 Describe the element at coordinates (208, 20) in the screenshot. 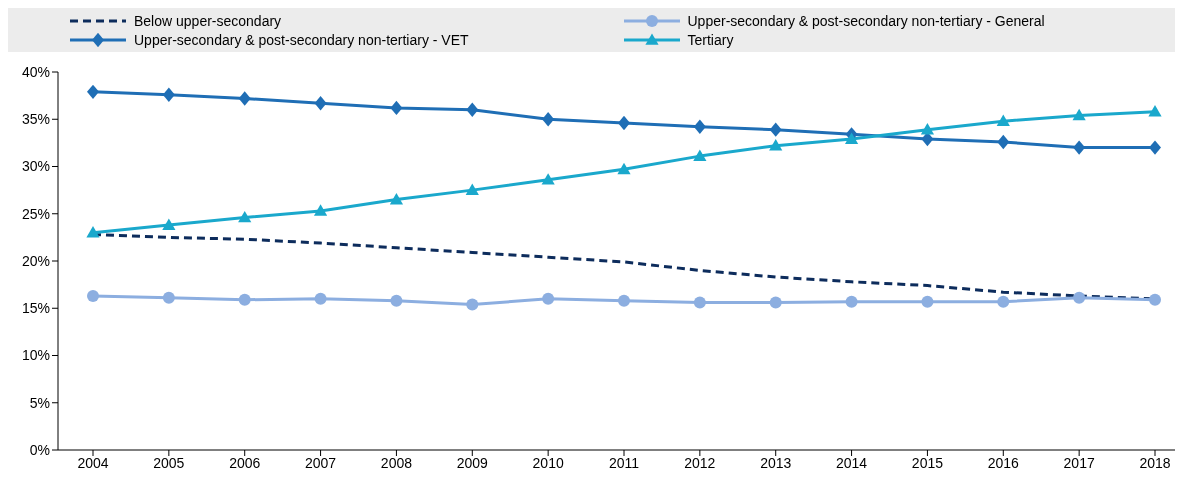

I see `legend-label: Below upper-secondary` at that location.